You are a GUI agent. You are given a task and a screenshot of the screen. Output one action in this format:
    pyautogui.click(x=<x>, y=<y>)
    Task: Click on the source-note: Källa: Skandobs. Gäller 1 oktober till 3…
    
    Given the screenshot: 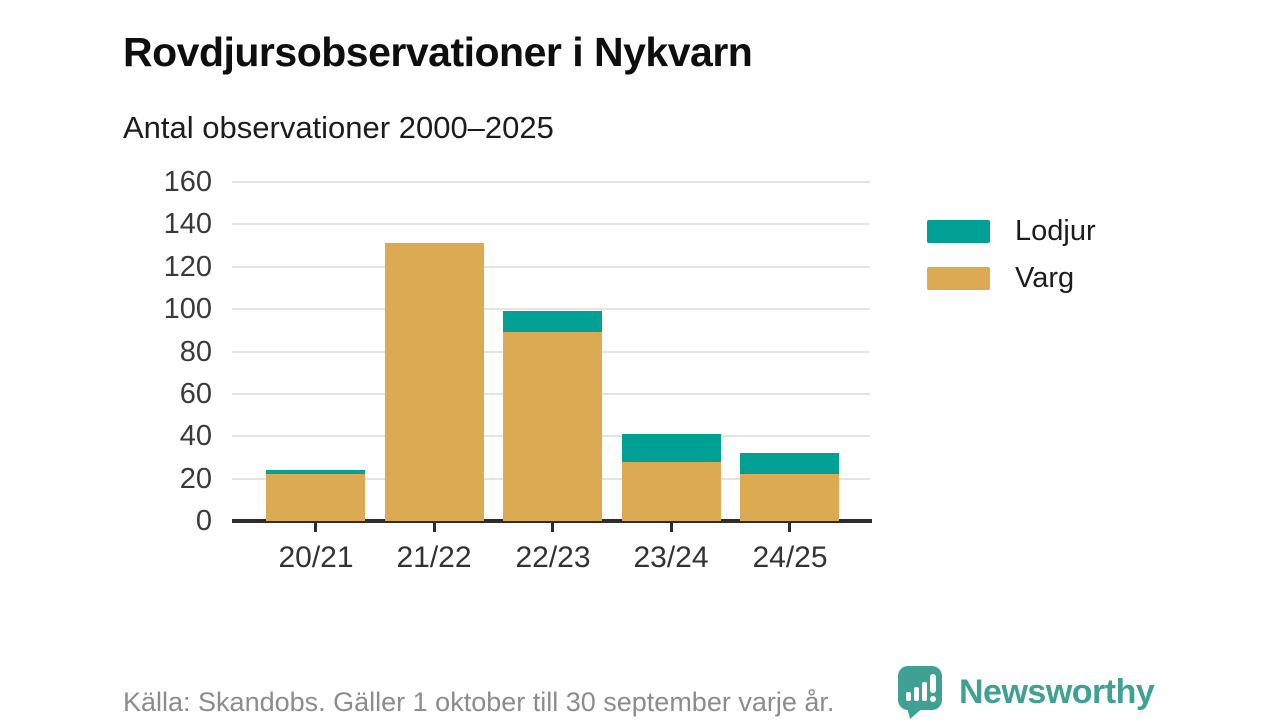 What is the action you would take?
    pyautogui.click(x=479, y=702)
    